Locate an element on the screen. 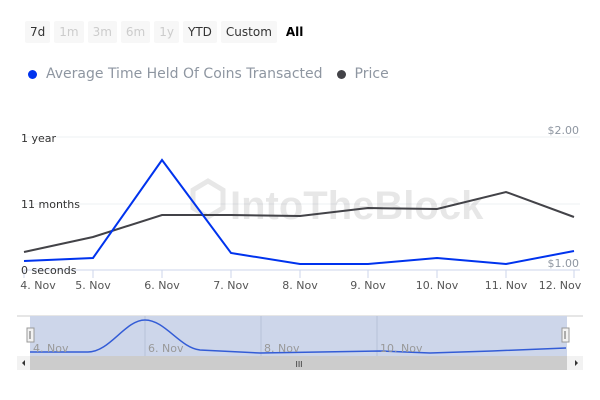 The height and width of the screenshot is (400, 600). navigator: 4. Nov 6. Nov 8. Nov 10. Nov is located at coordinates (300, 335).